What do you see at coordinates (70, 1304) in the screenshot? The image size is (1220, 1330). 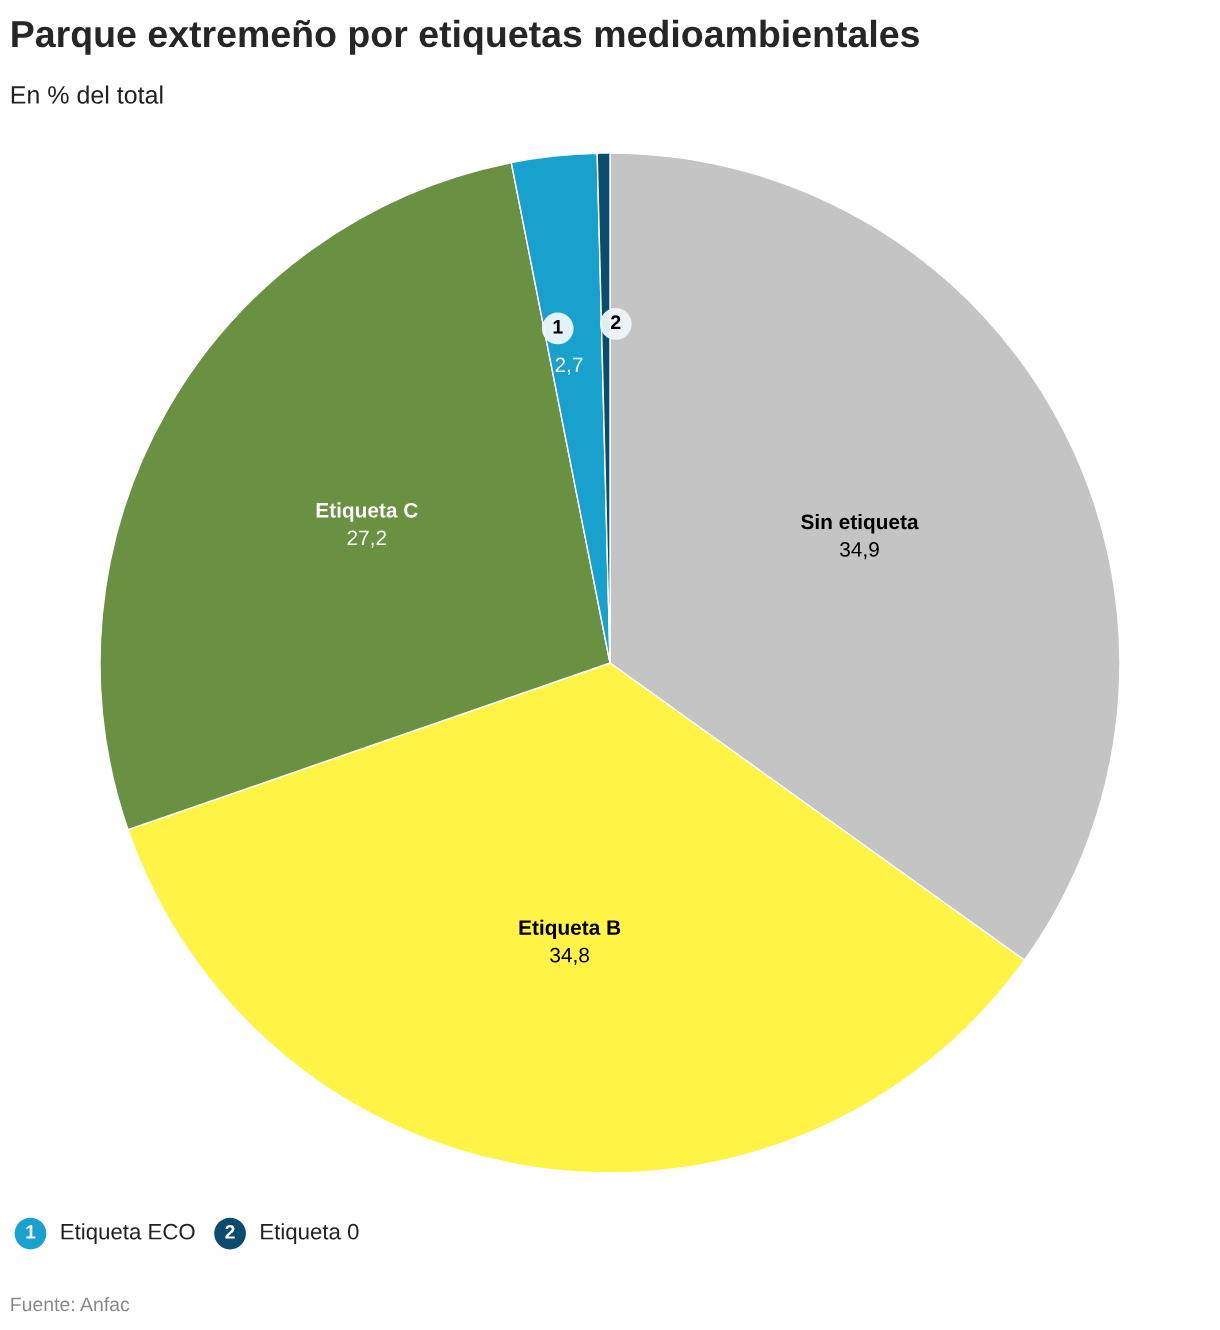 I see `source-note: Fuente: Anfac` at bounding box center [70, 1304].